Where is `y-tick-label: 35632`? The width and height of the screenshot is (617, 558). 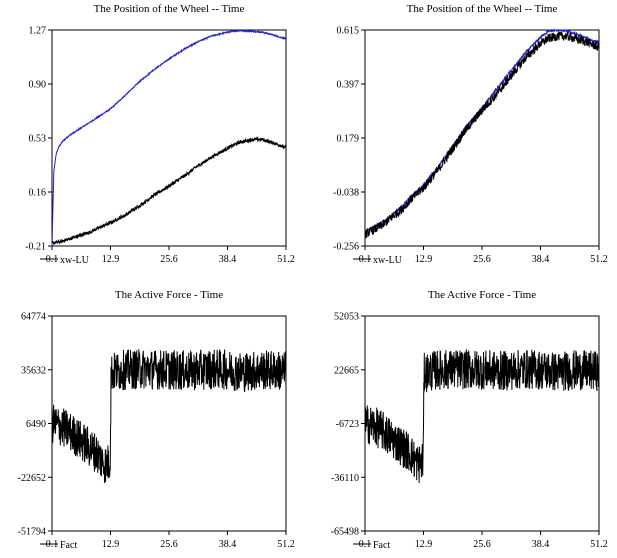
y-tick-label: 35632 is located at coordinates (33, 370).